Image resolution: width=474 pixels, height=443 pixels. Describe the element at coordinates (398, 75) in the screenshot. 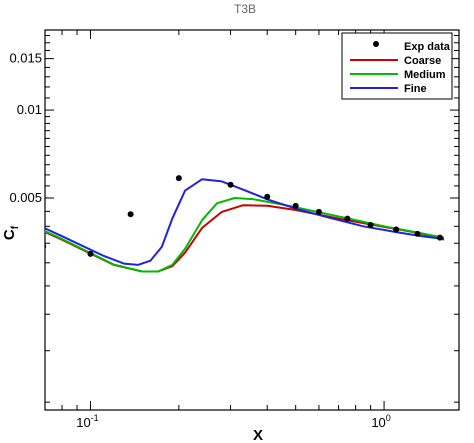

I see `legend-entry-medium: Medium` at that location.